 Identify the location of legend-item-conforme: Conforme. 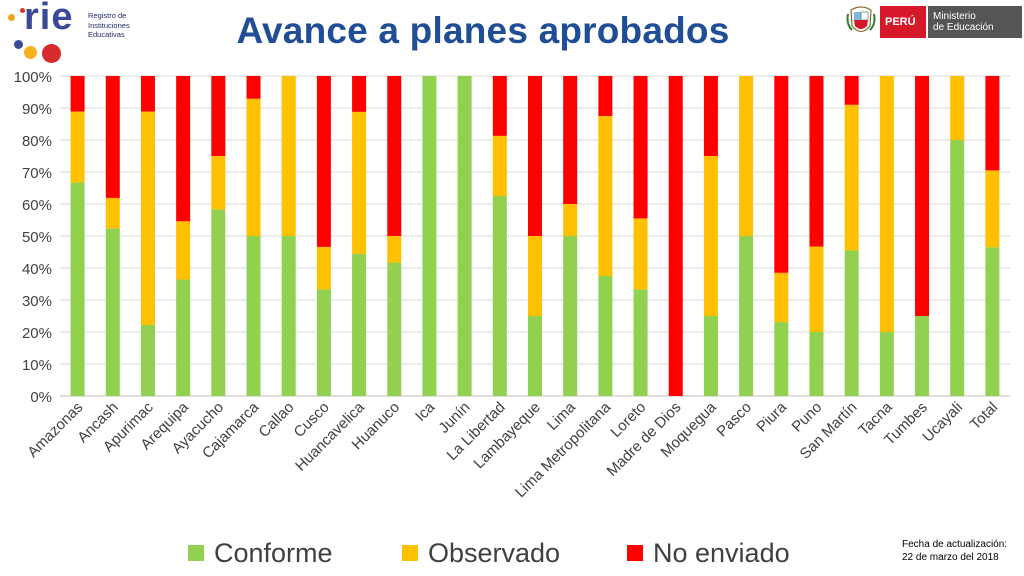
(260, 553).